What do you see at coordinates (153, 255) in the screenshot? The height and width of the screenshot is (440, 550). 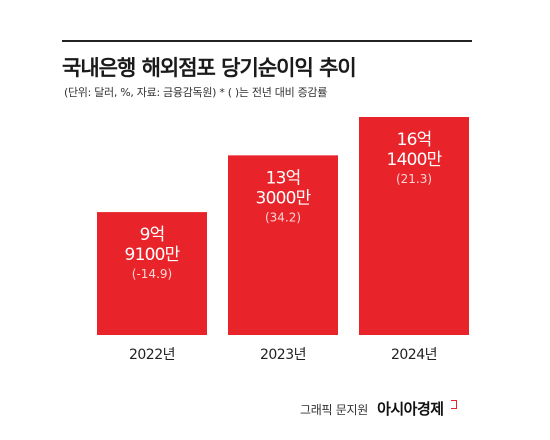 I see `bar-label-1-line2: 9100만` at bounding box center [153, 255].